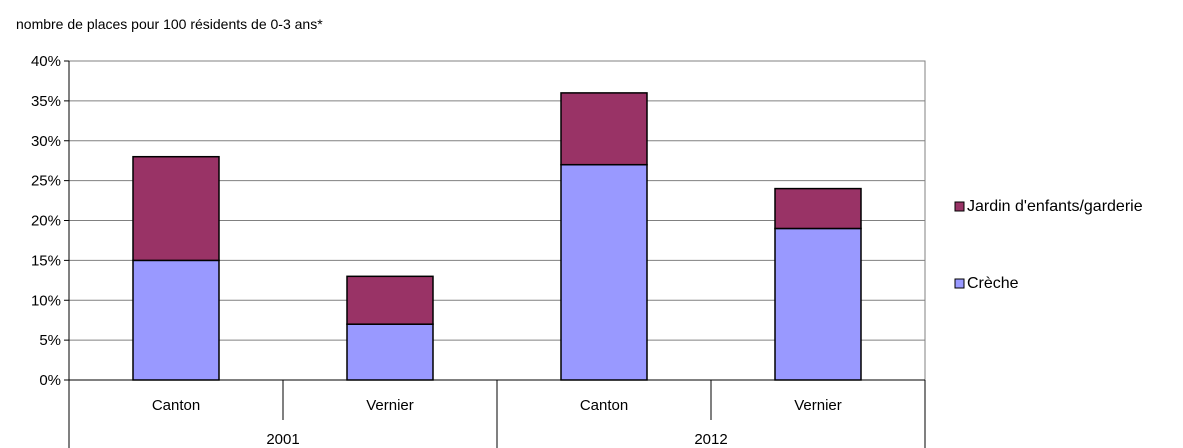 The height and width of the screenshot is (448, 1183). What do you see at coordinates (46, 221) in the screenshot?
I see `y-tick-label: 20%` at bounding box center [46, 221].